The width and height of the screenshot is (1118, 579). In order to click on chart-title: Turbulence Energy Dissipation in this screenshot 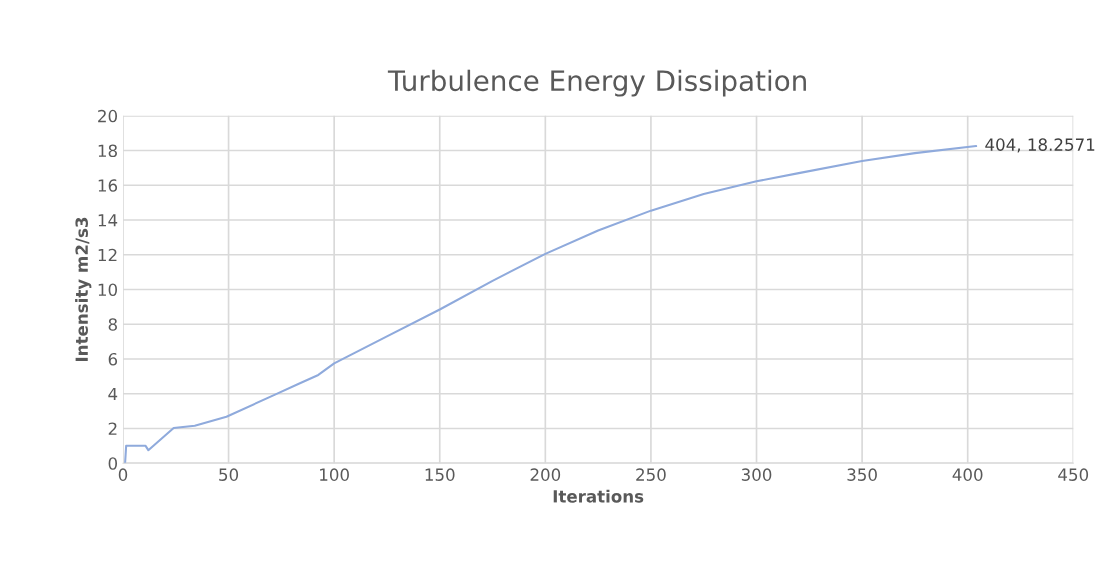, I will do `click(596, 83)`.